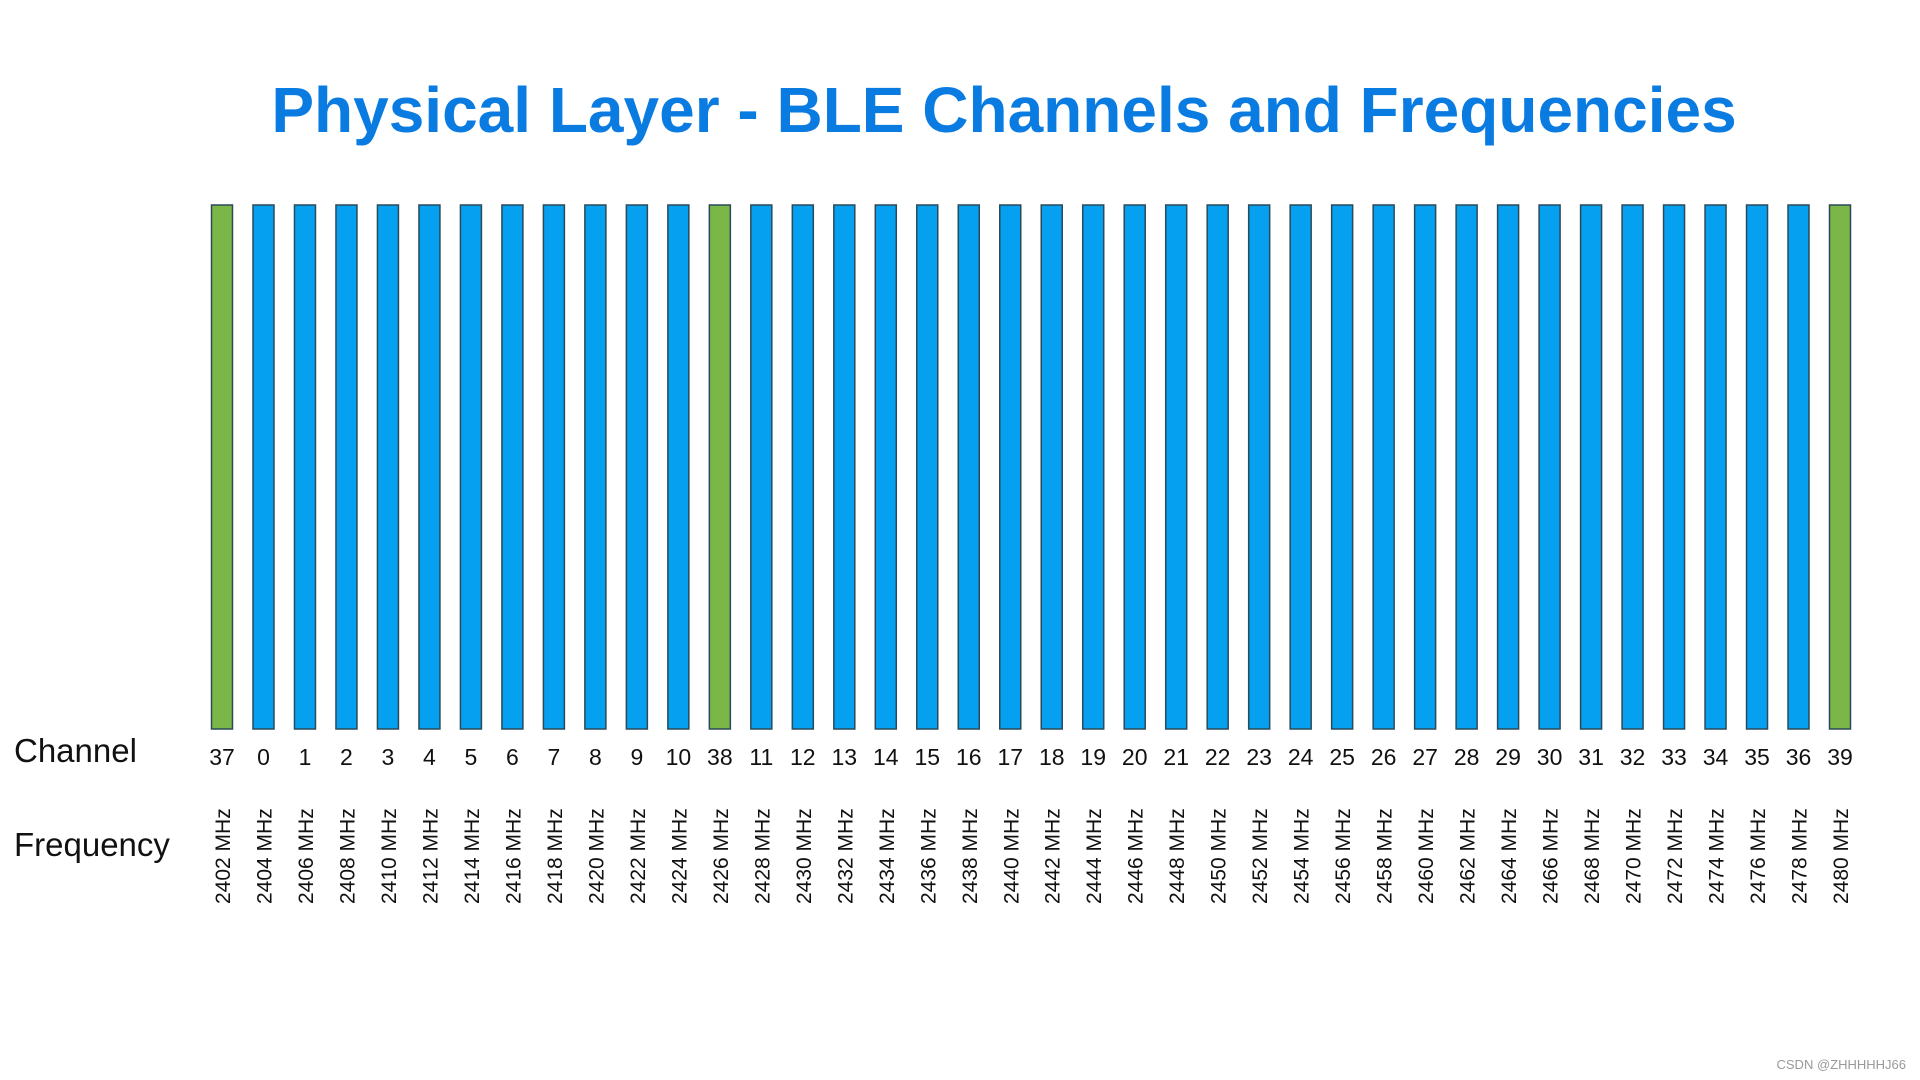 This screenshot has height=1080, width=1920. I want to click on channel-label-7: 7, so click(554, 757).